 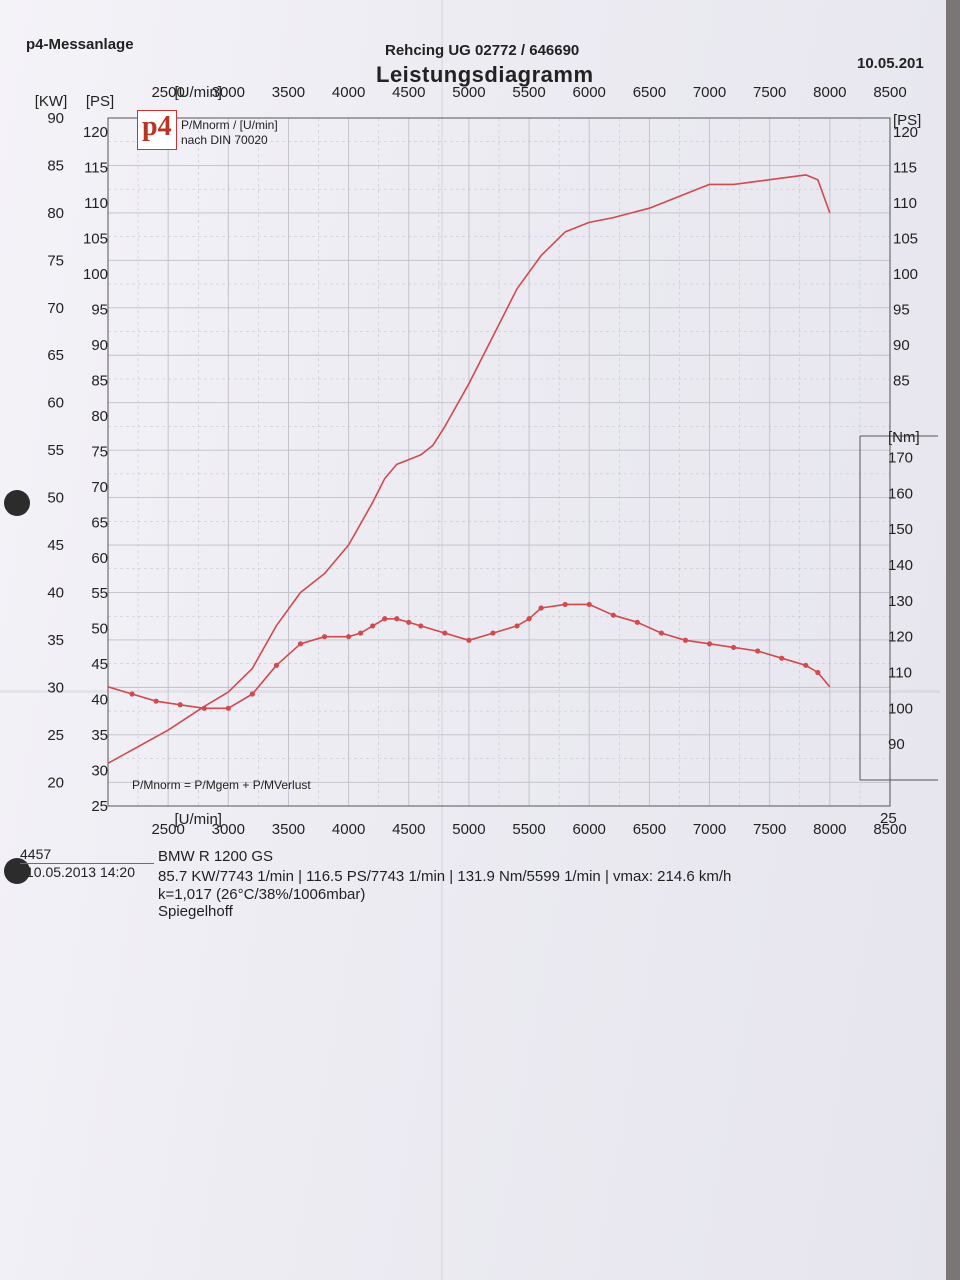 What do you see at coordinates (55, 782) in the screenshot?
I see `kw-tick-label: 20` at bounding box center [55, 782].